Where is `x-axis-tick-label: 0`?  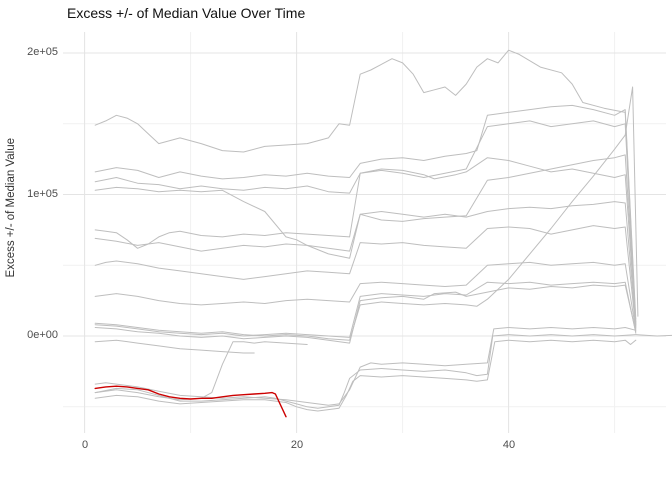
x-axis-tick-label: 0 is located at coordinates (85, 445).